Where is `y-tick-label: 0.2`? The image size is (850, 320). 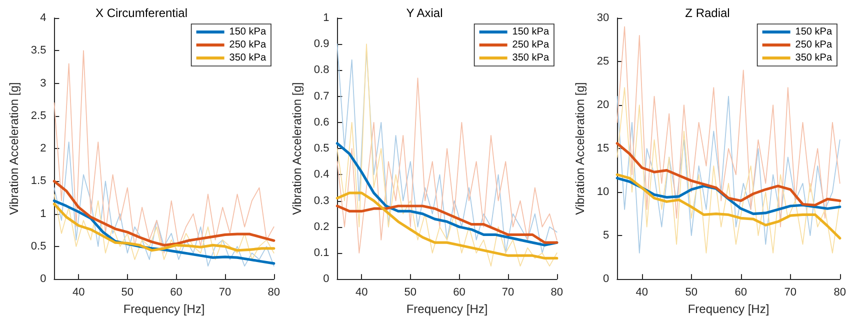
y-tick-label: 0.2 is located at coordinates (322, 226).